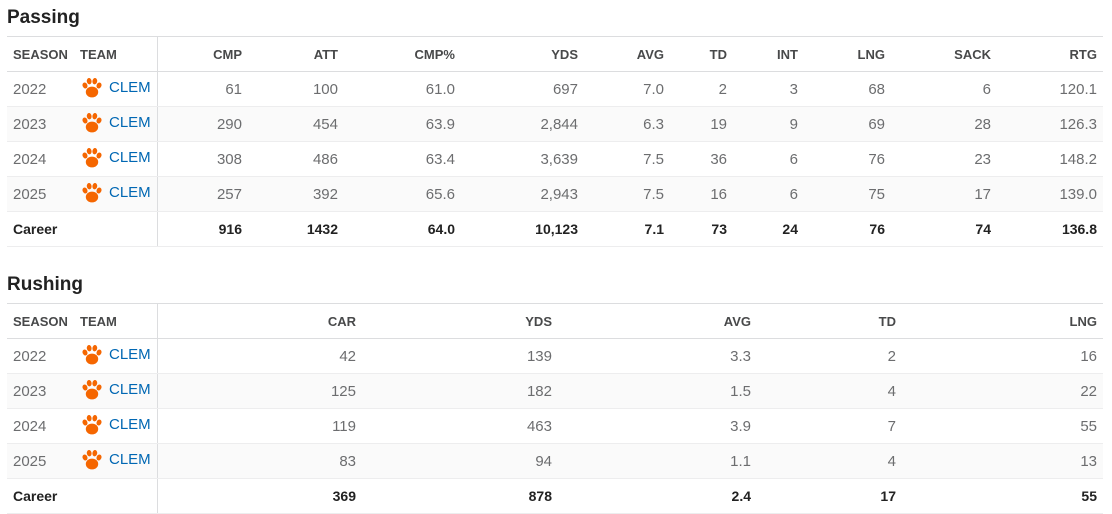 The width and height of the screenshot is (1112, 514). I want to click on stat-lng-cell: 75, so click(847, 194).